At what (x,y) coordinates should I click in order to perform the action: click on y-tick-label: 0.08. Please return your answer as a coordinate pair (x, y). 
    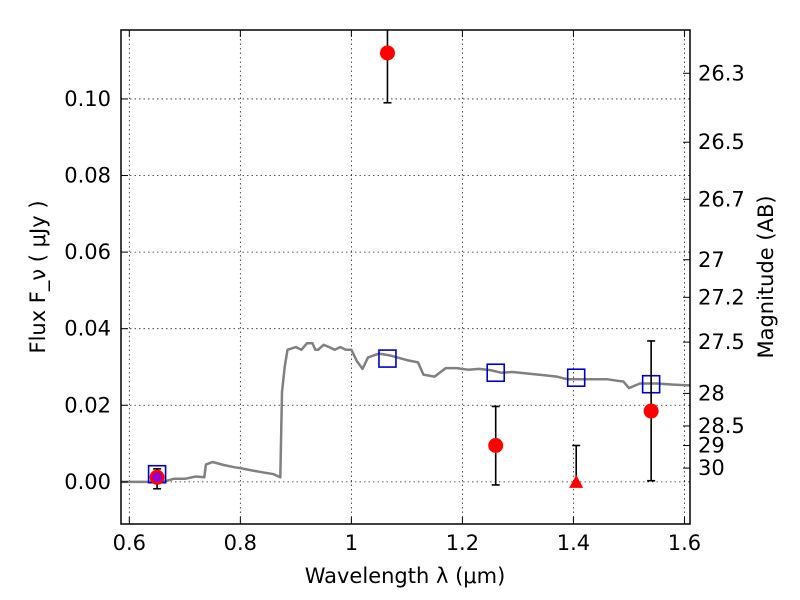
    Looking at the image, I should click on (87, 176).